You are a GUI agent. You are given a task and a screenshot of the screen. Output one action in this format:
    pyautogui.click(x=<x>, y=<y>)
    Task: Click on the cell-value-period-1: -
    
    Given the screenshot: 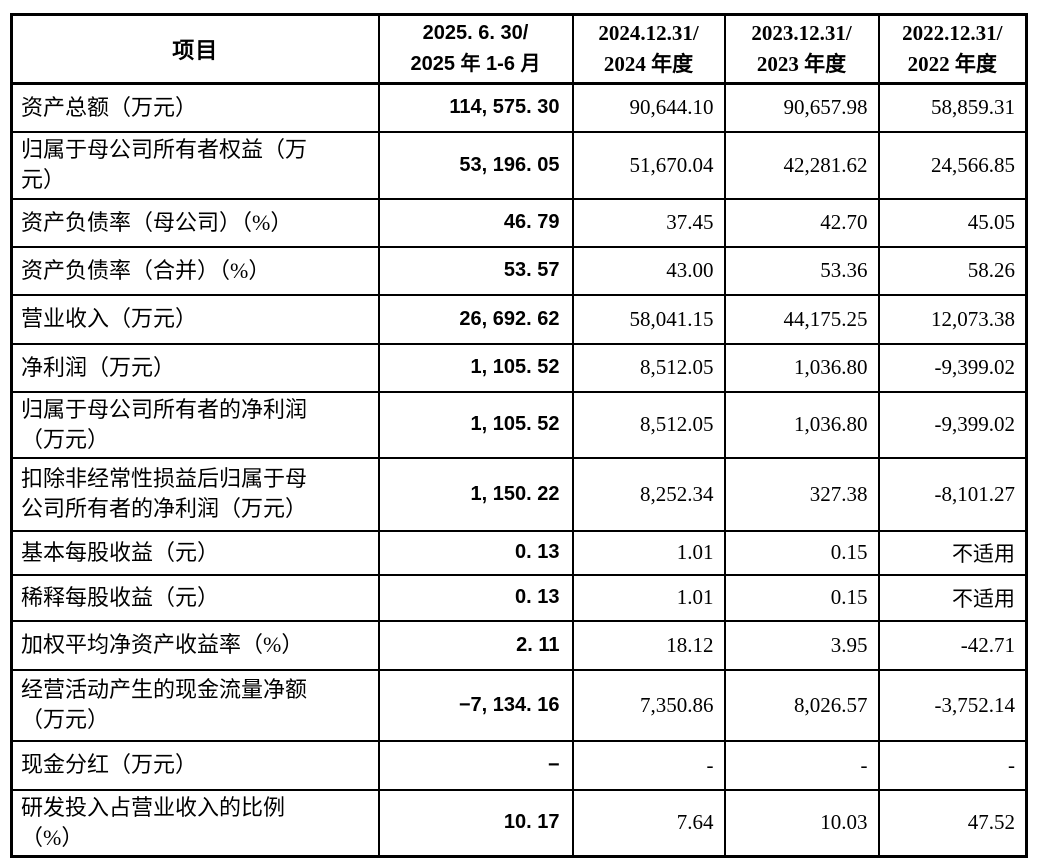 What is the action you would take?
    pyautogui.click(x=648, y=765)
    